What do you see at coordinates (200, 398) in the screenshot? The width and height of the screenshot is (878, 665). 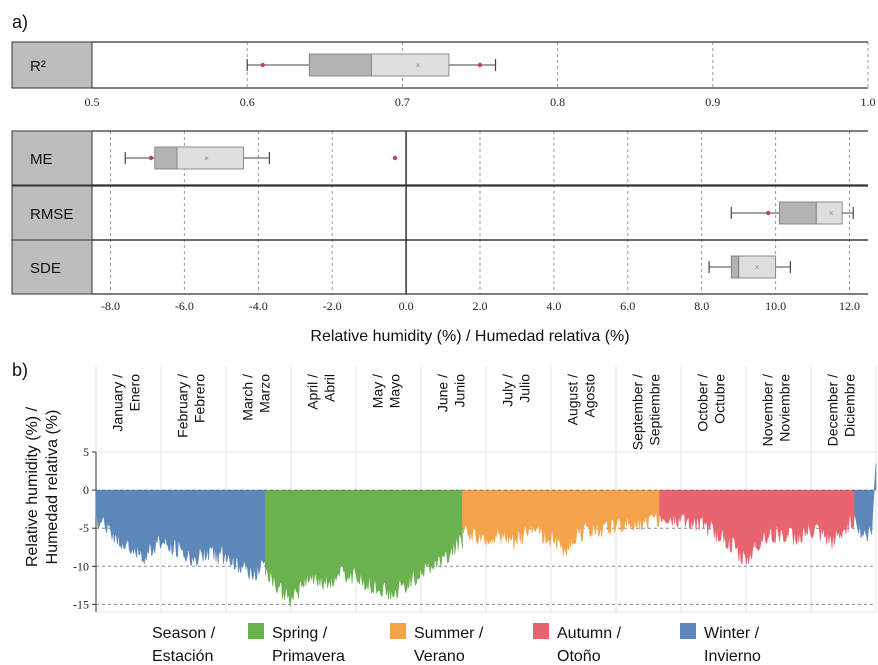 I see `month-label-line2: Febrero` at bounding box center [200, 398].